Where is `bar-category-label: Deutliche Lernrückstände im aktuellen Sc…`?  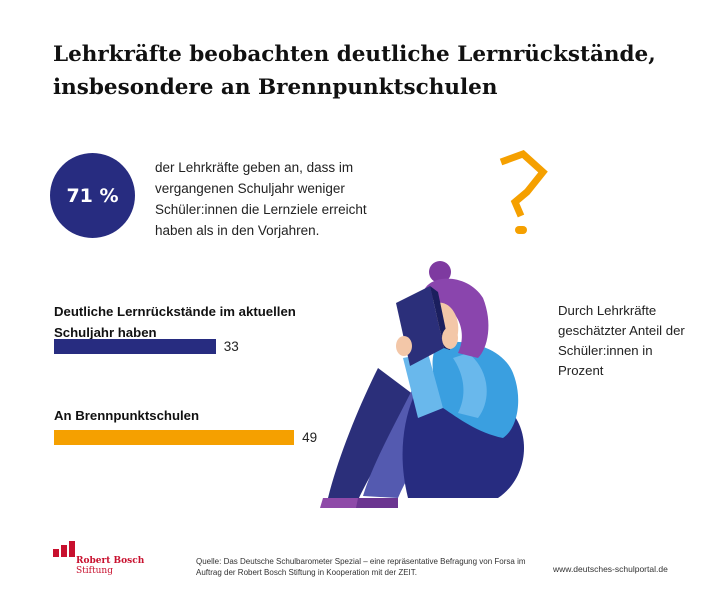
bar-category-label: Deutliche Lernrückstände im aktuellen Sc… is located at coordinates (175, 322).